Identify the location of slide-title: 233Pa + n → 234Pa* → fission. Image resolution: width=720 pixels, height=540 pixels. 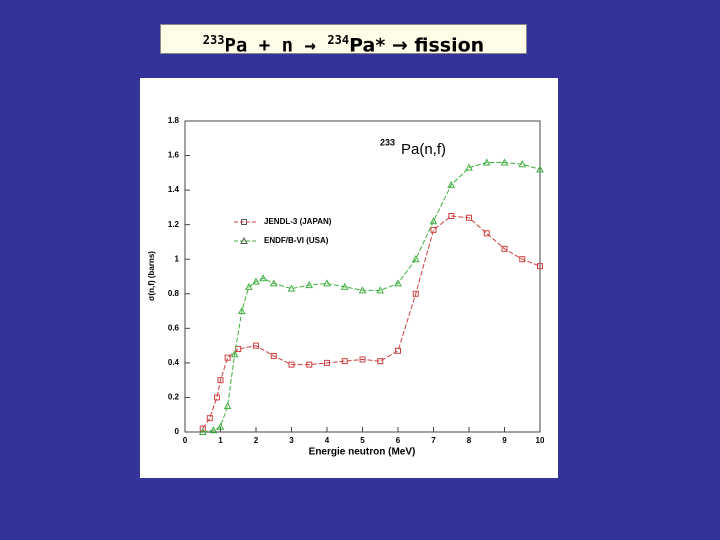
(343, 40).